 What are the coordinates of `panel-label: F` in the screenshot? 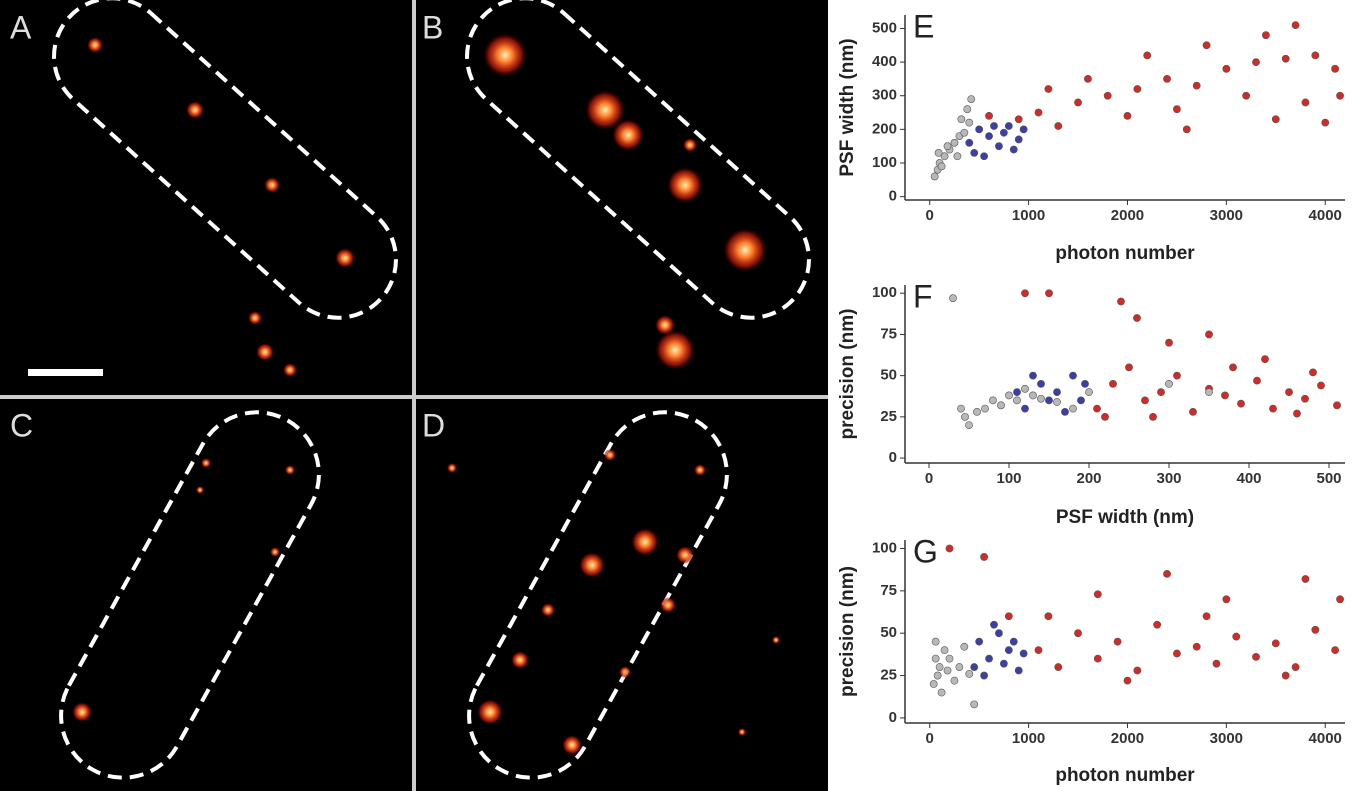 It's located at (923, 296).